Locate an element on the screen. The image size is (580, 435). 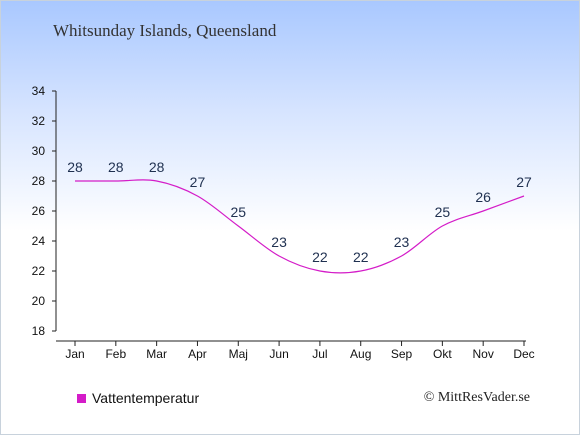
x-tick-label: Jun is located at coordinates (278, 354).